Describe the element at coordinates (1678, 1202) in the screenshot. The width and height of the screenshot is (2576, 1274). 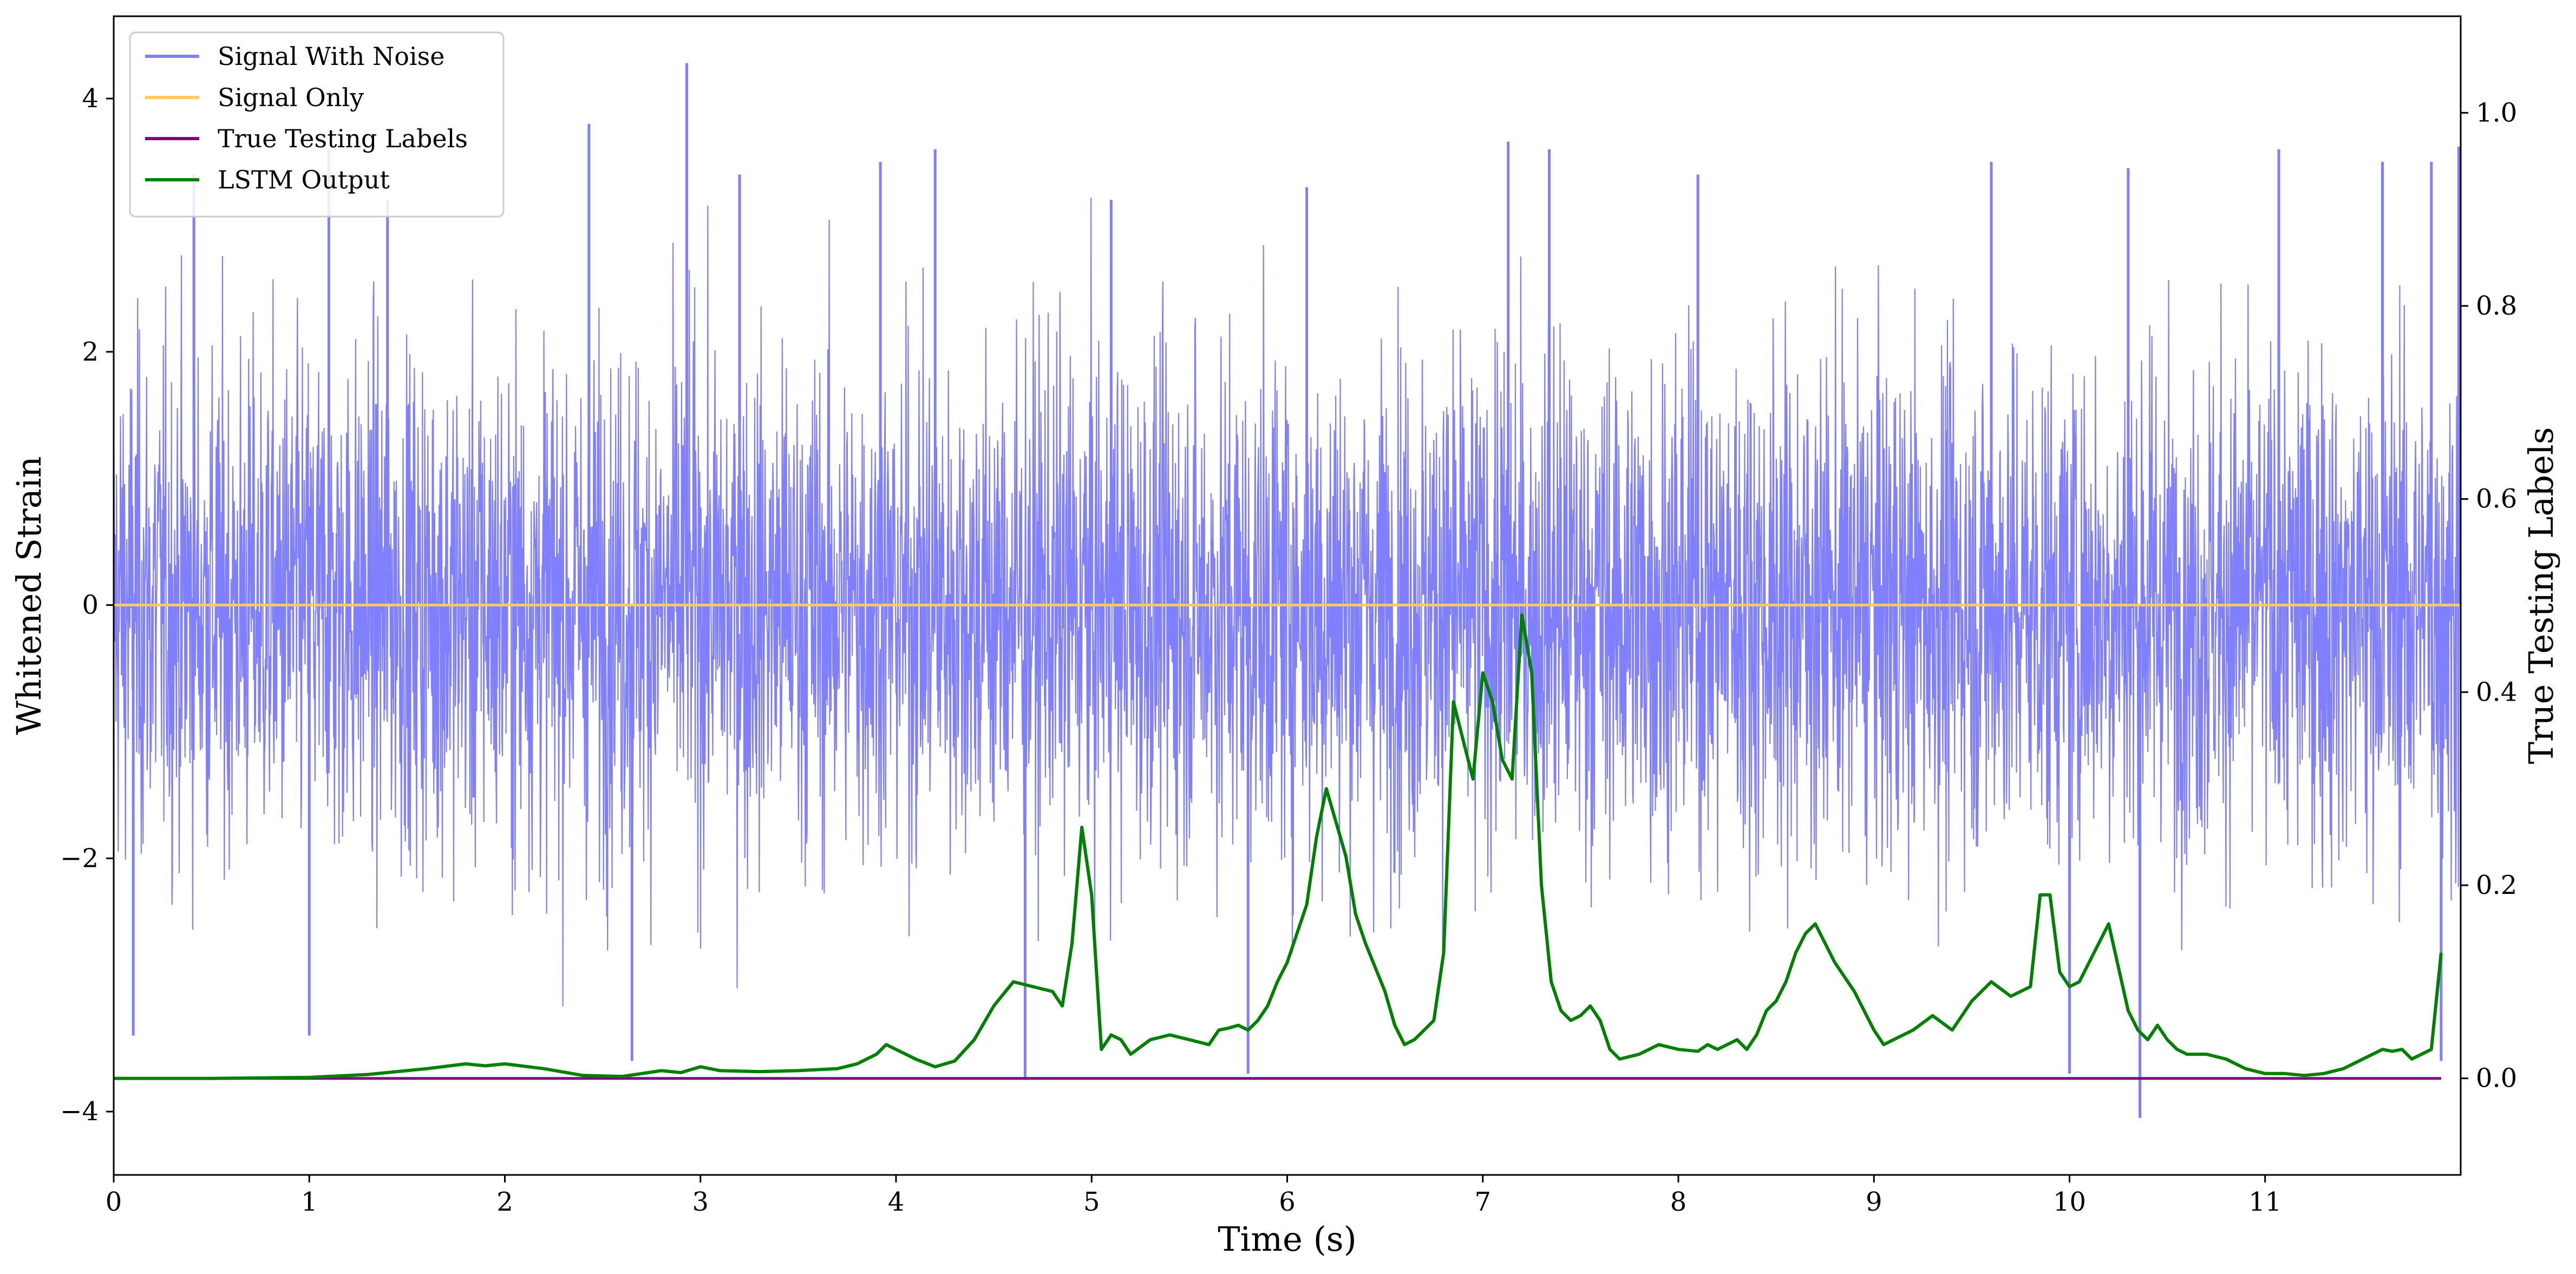
I see `x-tick-label: 8` at that location.